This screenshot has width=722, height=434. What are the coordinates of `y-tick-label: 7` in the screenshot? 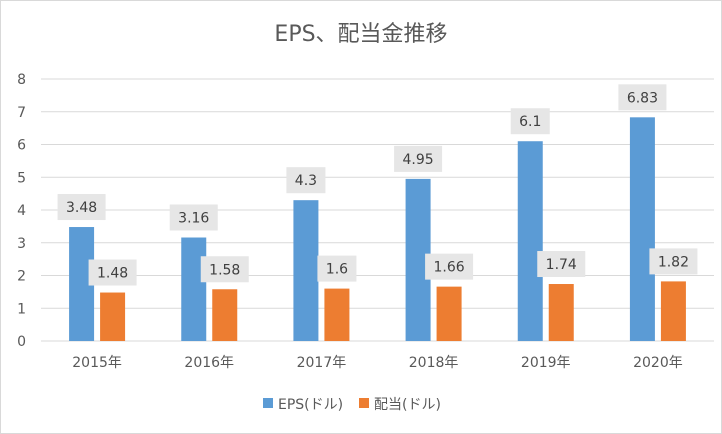 It's located at (21, 113).